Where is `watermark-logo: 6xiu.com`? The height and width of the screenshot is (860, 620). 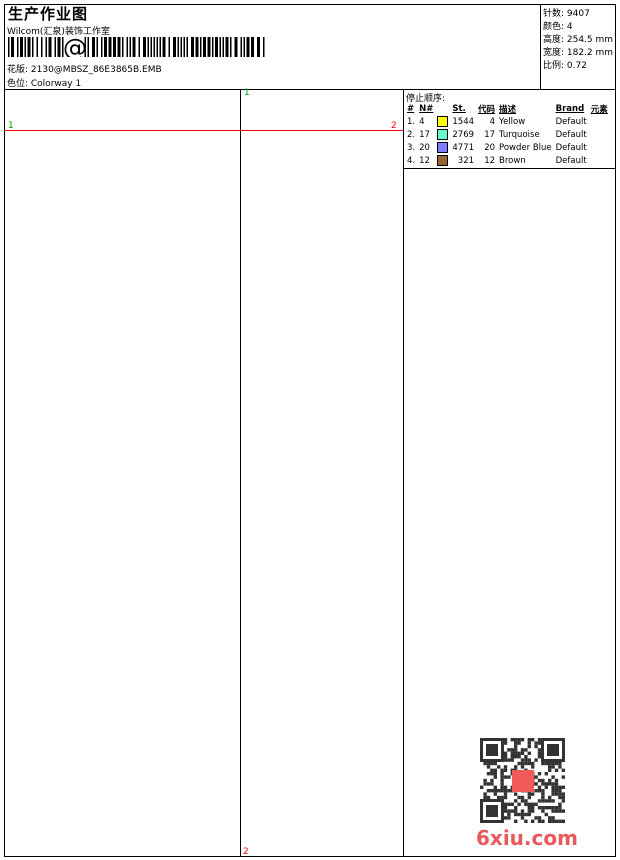 watermark-logo: 6xiu.com is located at coordinates (527, 838).